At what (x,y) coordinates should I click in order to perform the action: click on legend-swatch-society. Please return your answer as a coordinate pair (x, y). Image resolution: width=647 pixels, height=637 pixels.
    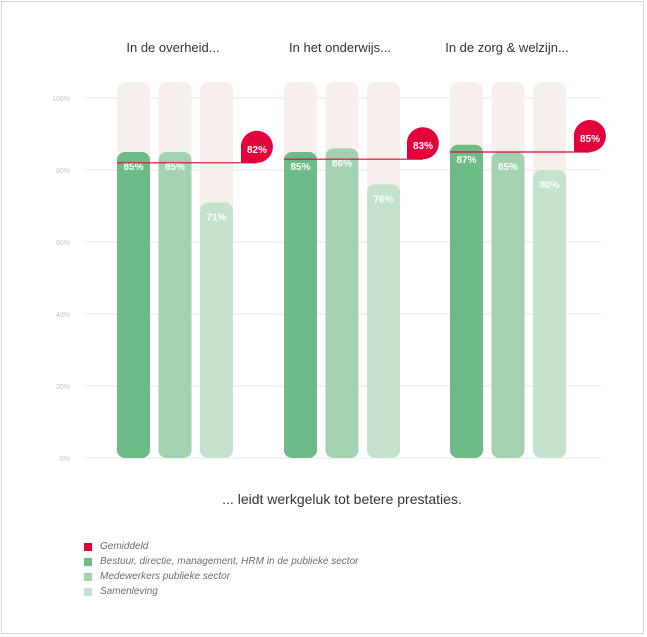
    Looking at the image, I should click on (88, 591).